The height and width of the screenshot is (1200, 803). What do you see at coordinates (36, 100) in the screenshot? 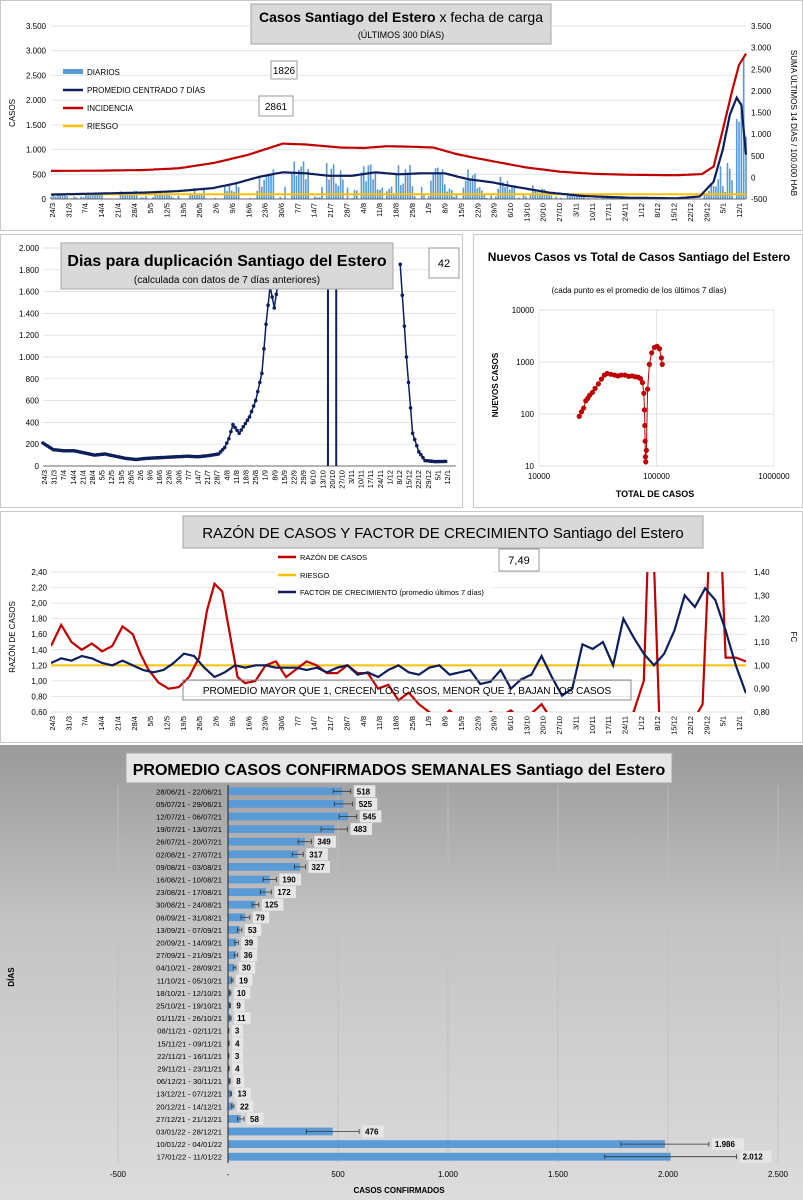
I see `casos-ytick: 2.000` at bounding box center [36, 100].